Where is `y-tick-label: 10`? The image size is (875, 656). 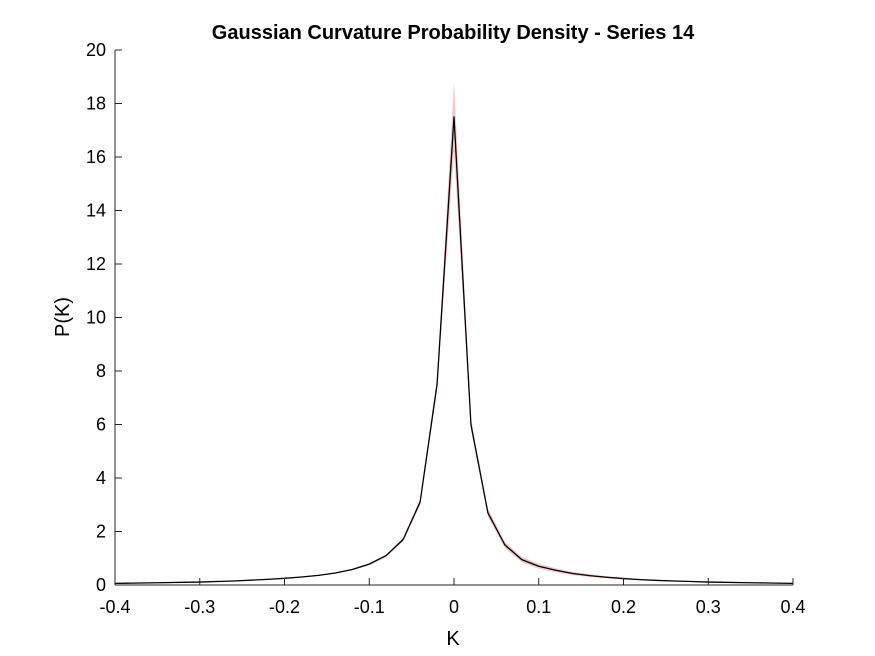
y-tick-label: 10 is located at coordinates (96, 318).